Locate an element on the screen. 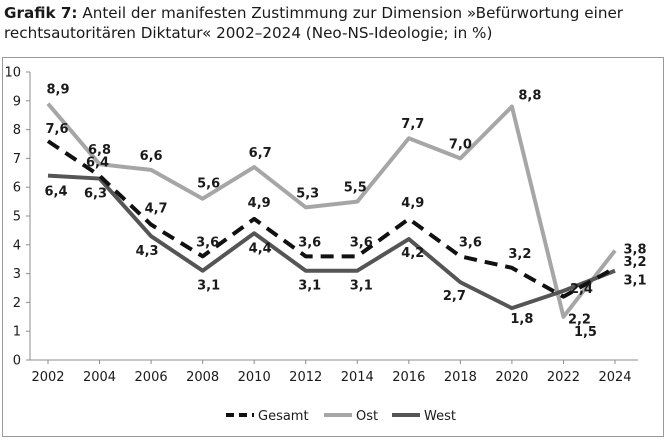 This screenshot has width=668, height=440. y-tick-label: 7 is located at coordinates (17, 159).